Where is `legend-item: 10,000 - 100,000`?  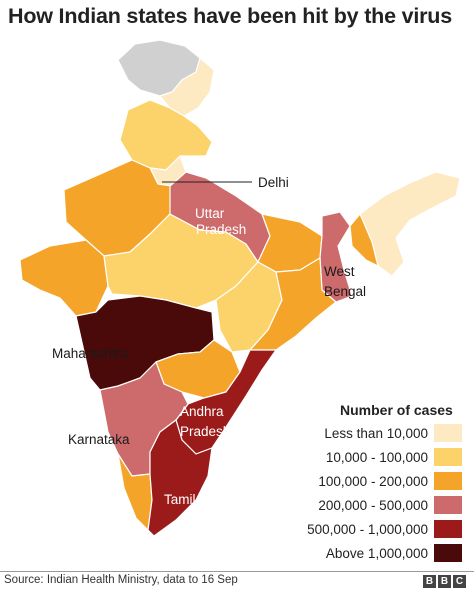 legend-item: 10,000 - 100,000 is located at coordinates (394, 457).